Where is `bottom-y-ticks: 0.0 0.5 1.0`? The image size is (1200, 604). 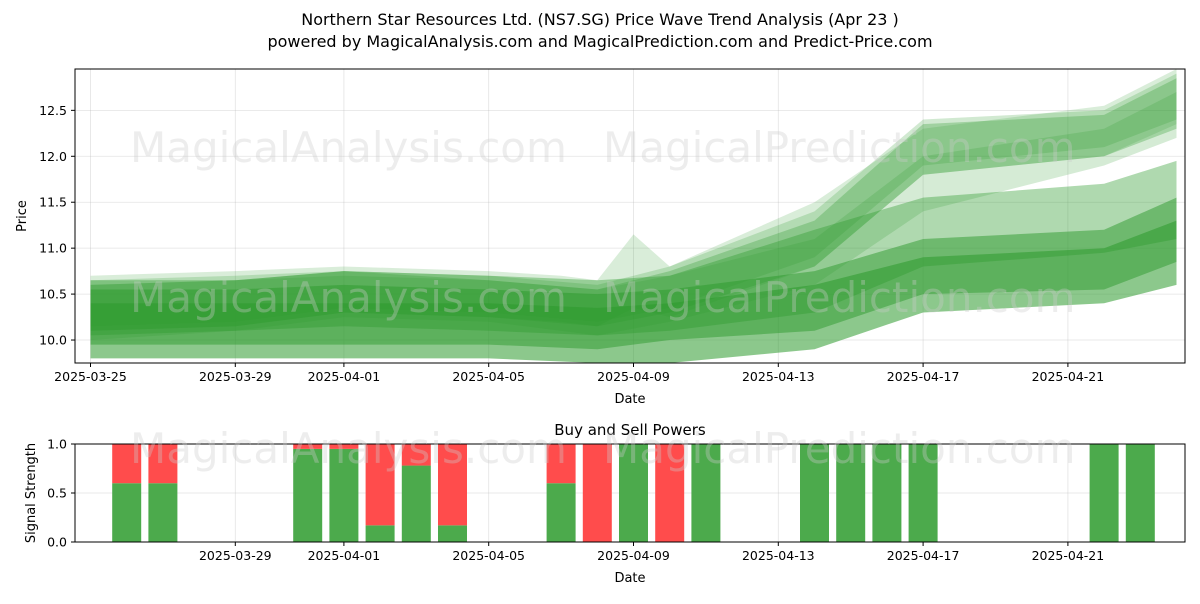
bottom-y-ticks: 0.0 0.5 1.0 is located at coordinates (61, 493).